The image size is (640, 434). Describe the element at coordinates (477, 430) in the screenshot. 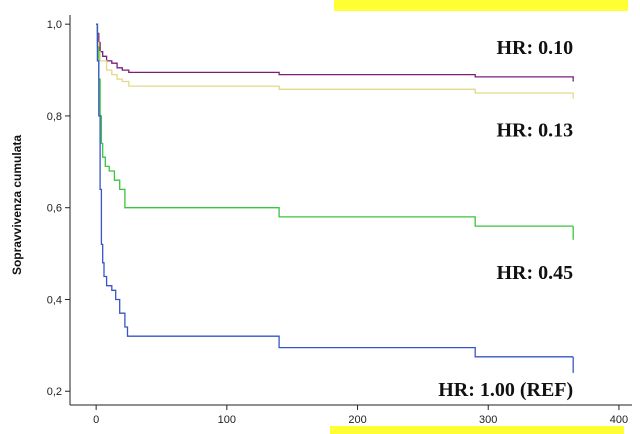

I see `highlight-bar-bottom` at that location.